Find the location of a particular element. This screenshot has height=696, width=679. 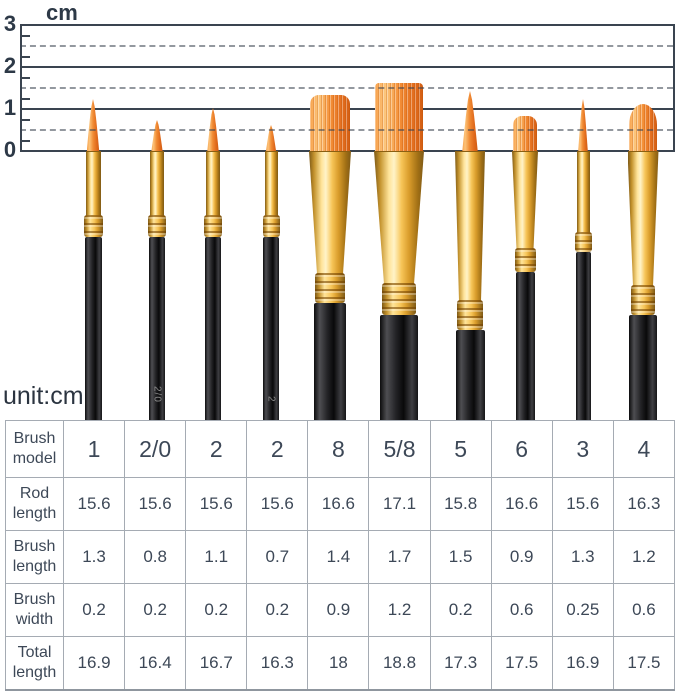

spec-row-brush-model: Brush model 1 2/0 2 2 8 5/8 5 6 3 4 is located at coordinates (340, 449).